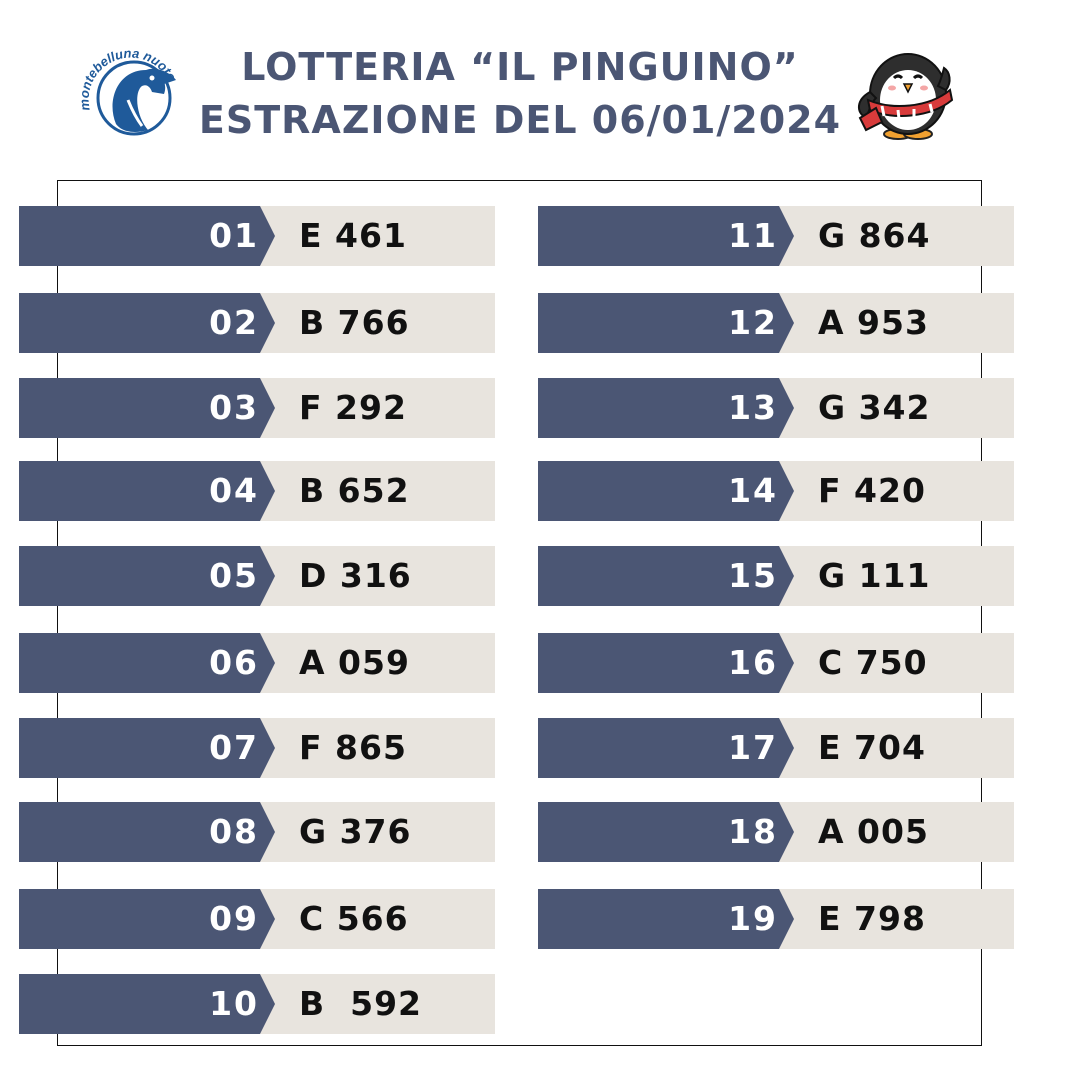 Image resolution: width=1080 pixels, height=1080 pixels. I want to click on result-row: 09 C 566, so click(257, 919).